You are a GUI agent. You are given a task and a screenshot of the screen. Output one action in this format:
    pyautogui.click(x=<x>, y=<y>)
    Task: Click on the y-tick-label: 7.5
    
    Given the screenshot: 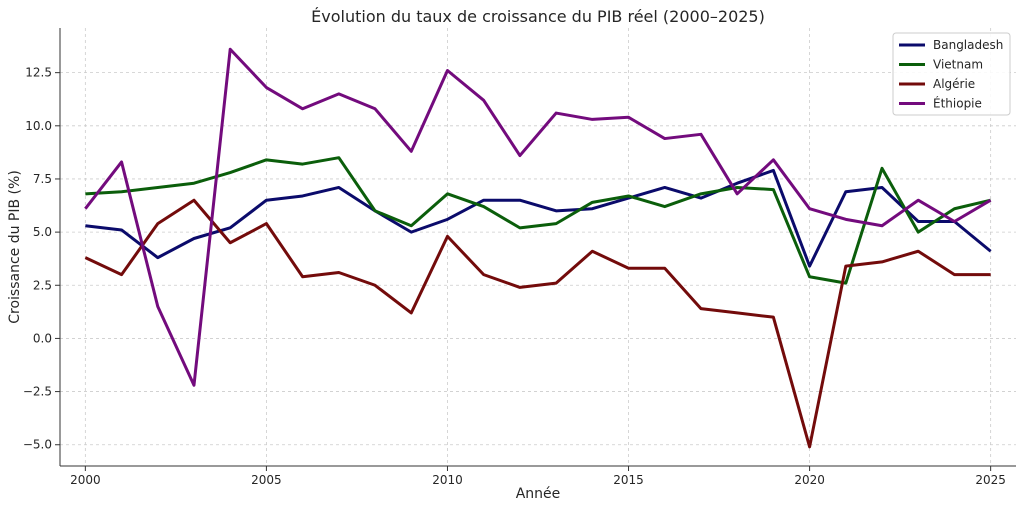 What is the action you would take?
    pyautogui.click(x=42, y=179)
    